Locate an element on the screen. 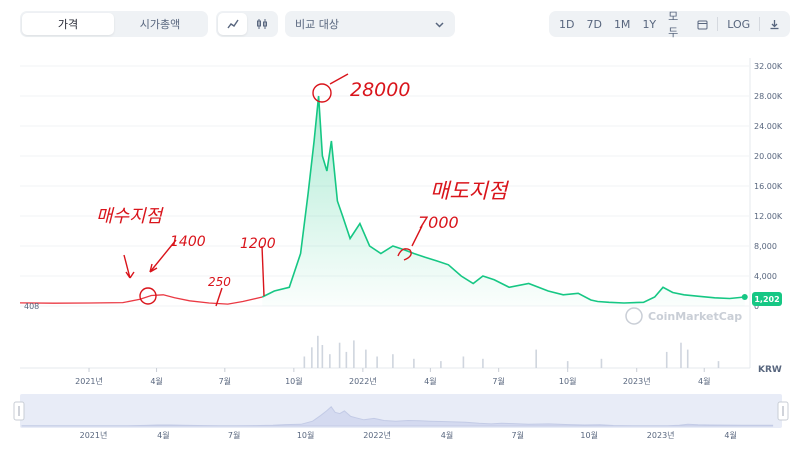 The width and height of the screenshot is (800, 460). price-badge-bg is located at coordinates (767, 299).